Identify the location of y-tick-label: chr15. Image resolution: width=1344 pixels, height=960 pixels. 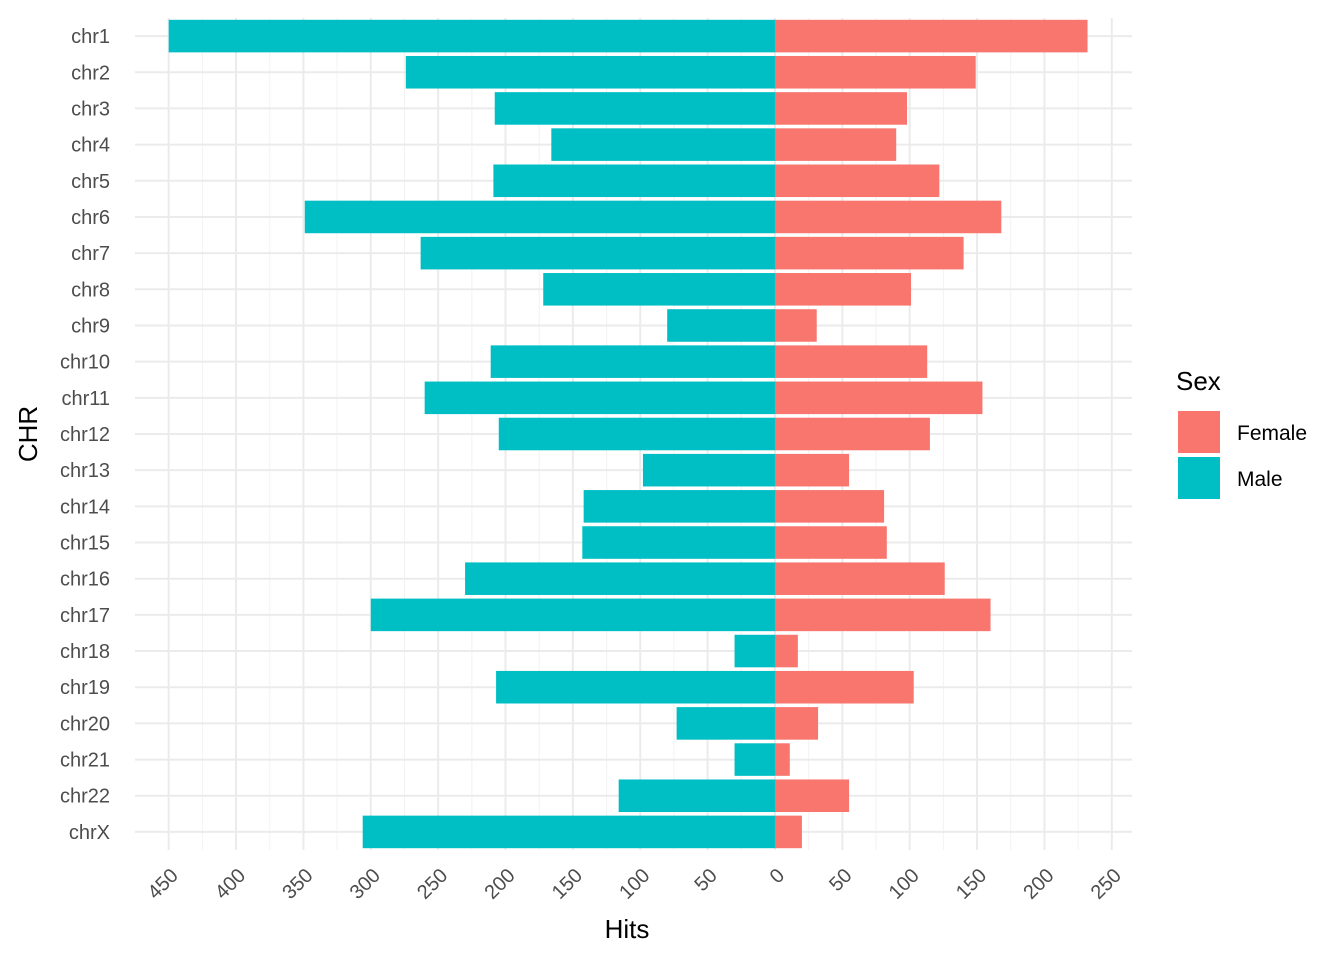
(85, 544).